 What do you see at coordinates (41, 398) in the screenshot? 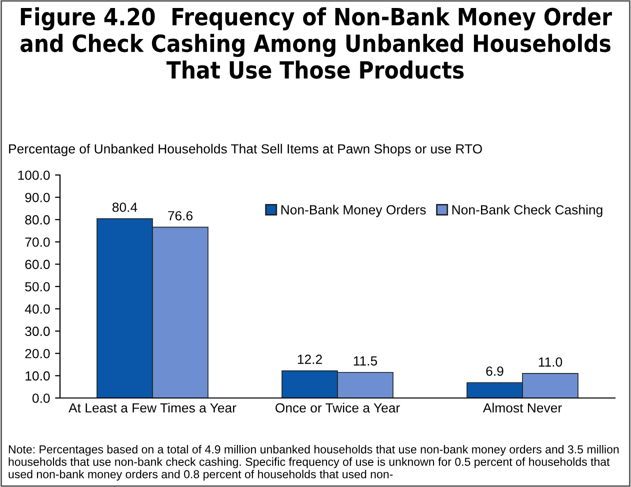
I see `y-tick-label: 0.0` at bounding box center [41, 398].